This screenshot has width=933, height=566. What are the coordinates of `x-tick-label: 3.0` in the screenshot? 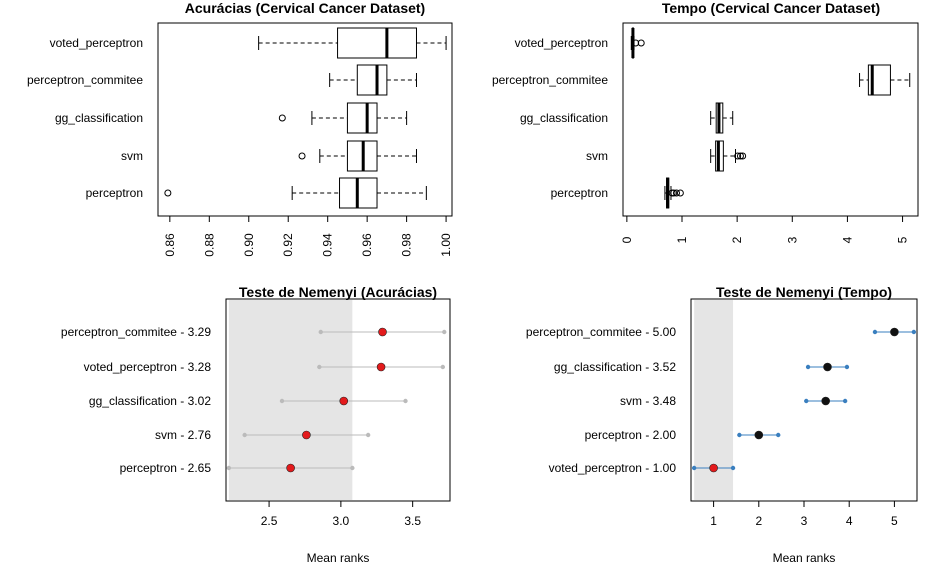 It's located at (341, 521).